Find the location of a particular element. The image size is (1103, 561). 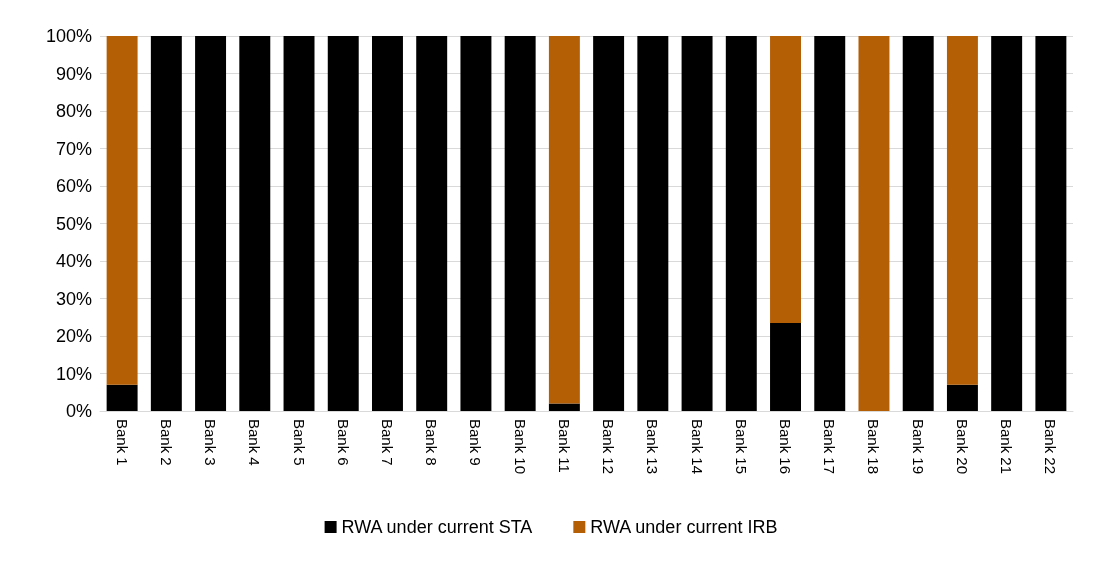

x-tick-label: Bank 7 is located at coordinates (387, 442).